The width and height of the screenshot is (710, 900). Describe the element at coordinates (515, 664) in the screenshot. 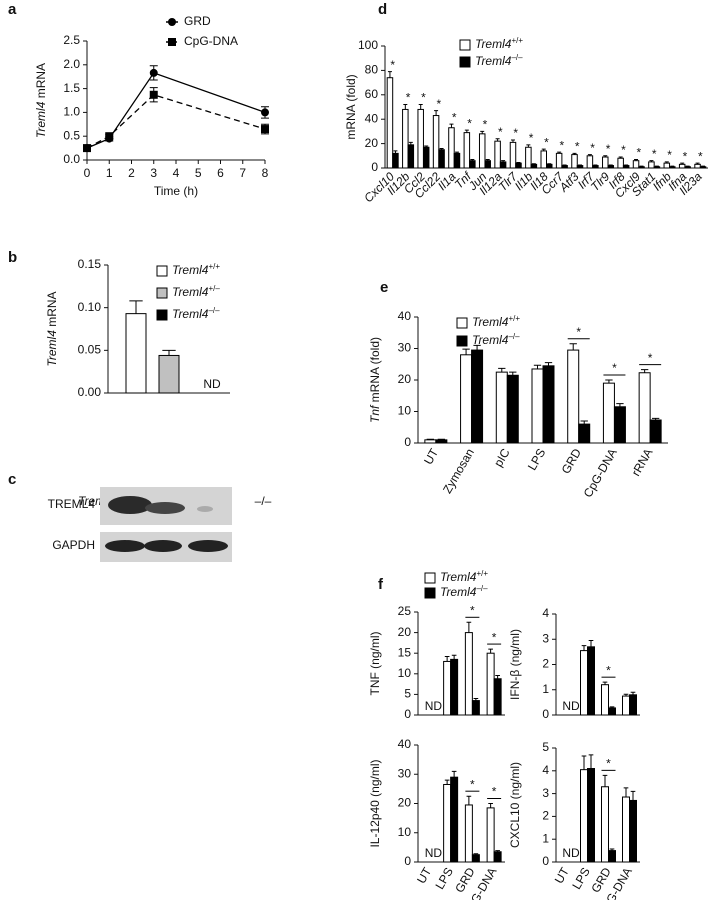

I see `y-axis-label: IFN-β (ng/ml)` at that location.